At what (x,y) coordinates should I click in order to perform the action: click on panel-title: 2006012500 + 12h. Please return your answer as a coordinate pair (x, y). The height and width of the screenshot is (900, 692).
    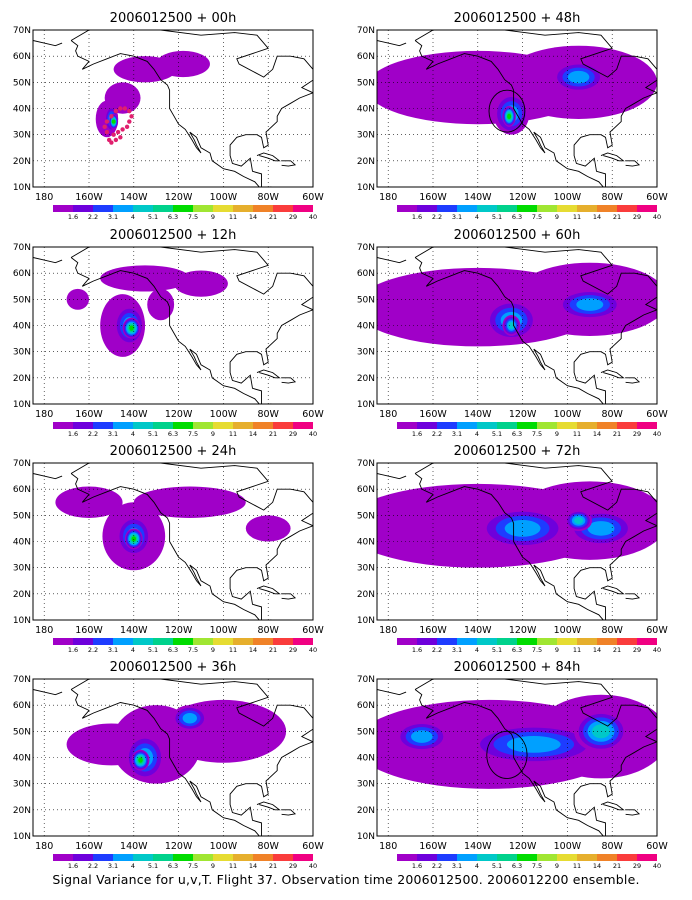
    Looking at the image, I should click on (173, 235).